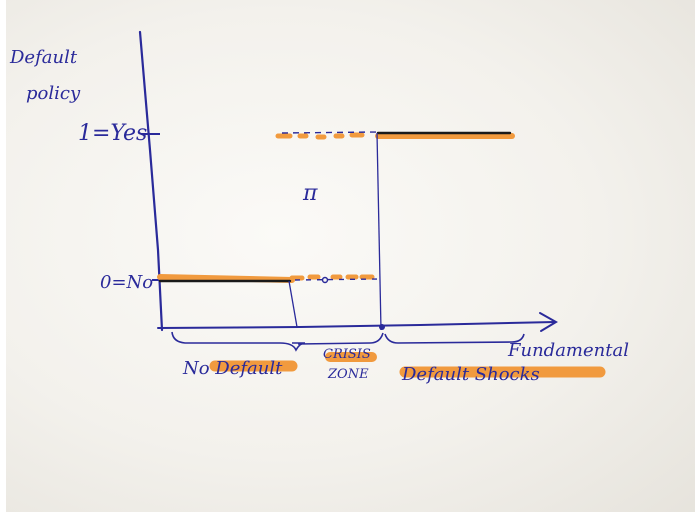  Describe the element at coordinates (347, 516) in the screenshot. I see `photo-border-bottom` at that location.